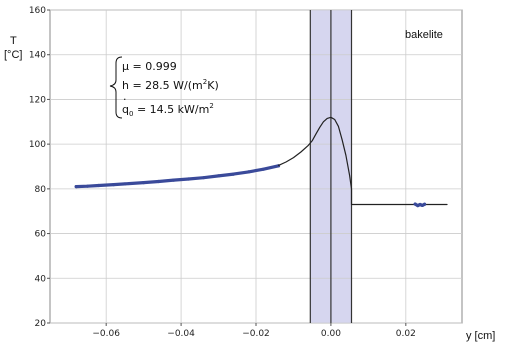 This screenshot has width=521, height=343. I want to click on x-tick-label: −0.02, so click(256, 334).